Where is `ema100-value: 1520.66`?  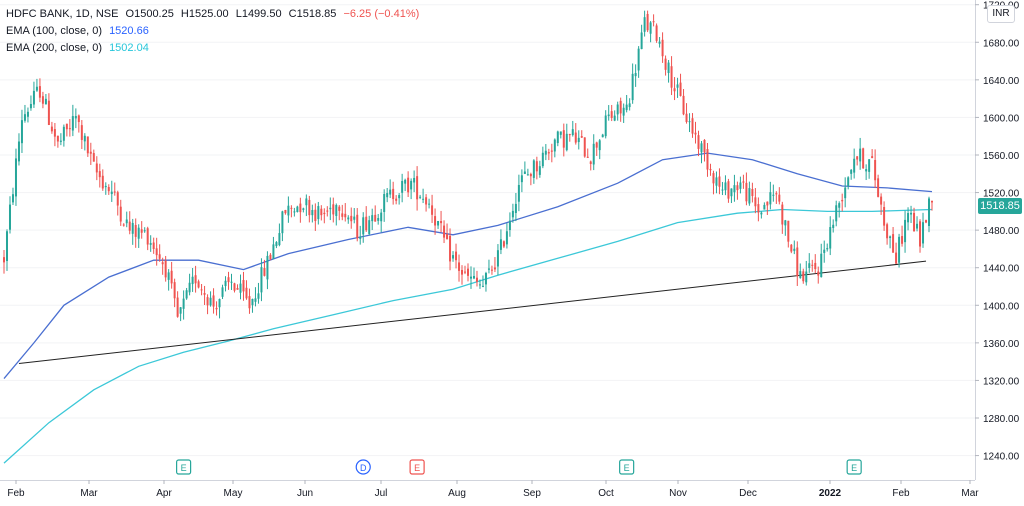 ema100-value: 1520.66 is located at coordinates (129, 31).